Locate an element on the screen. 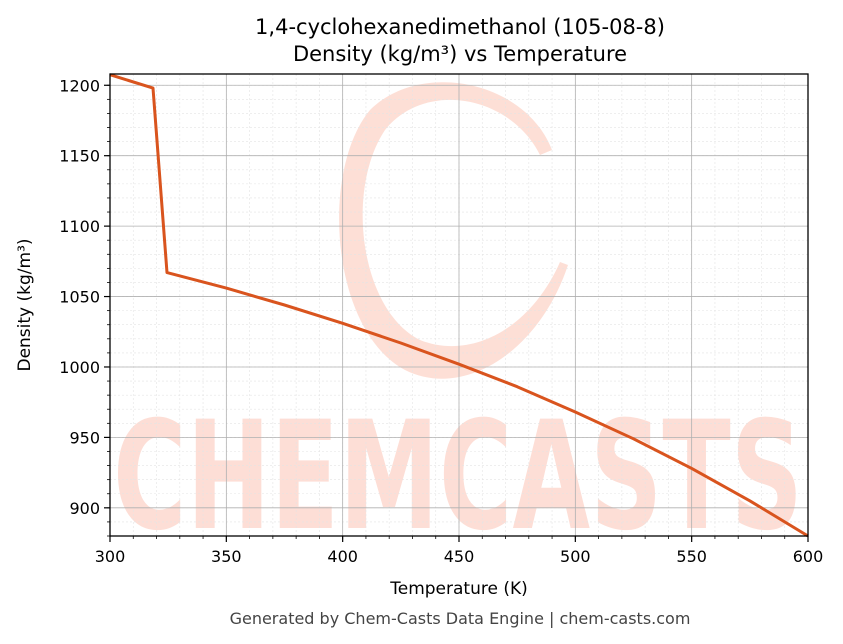 Image resolution: width=843 pixels, height=644 pixels. y-axis: 900 950 1000 1050 1100 1150 1200 is located at coordinates (84, 306).